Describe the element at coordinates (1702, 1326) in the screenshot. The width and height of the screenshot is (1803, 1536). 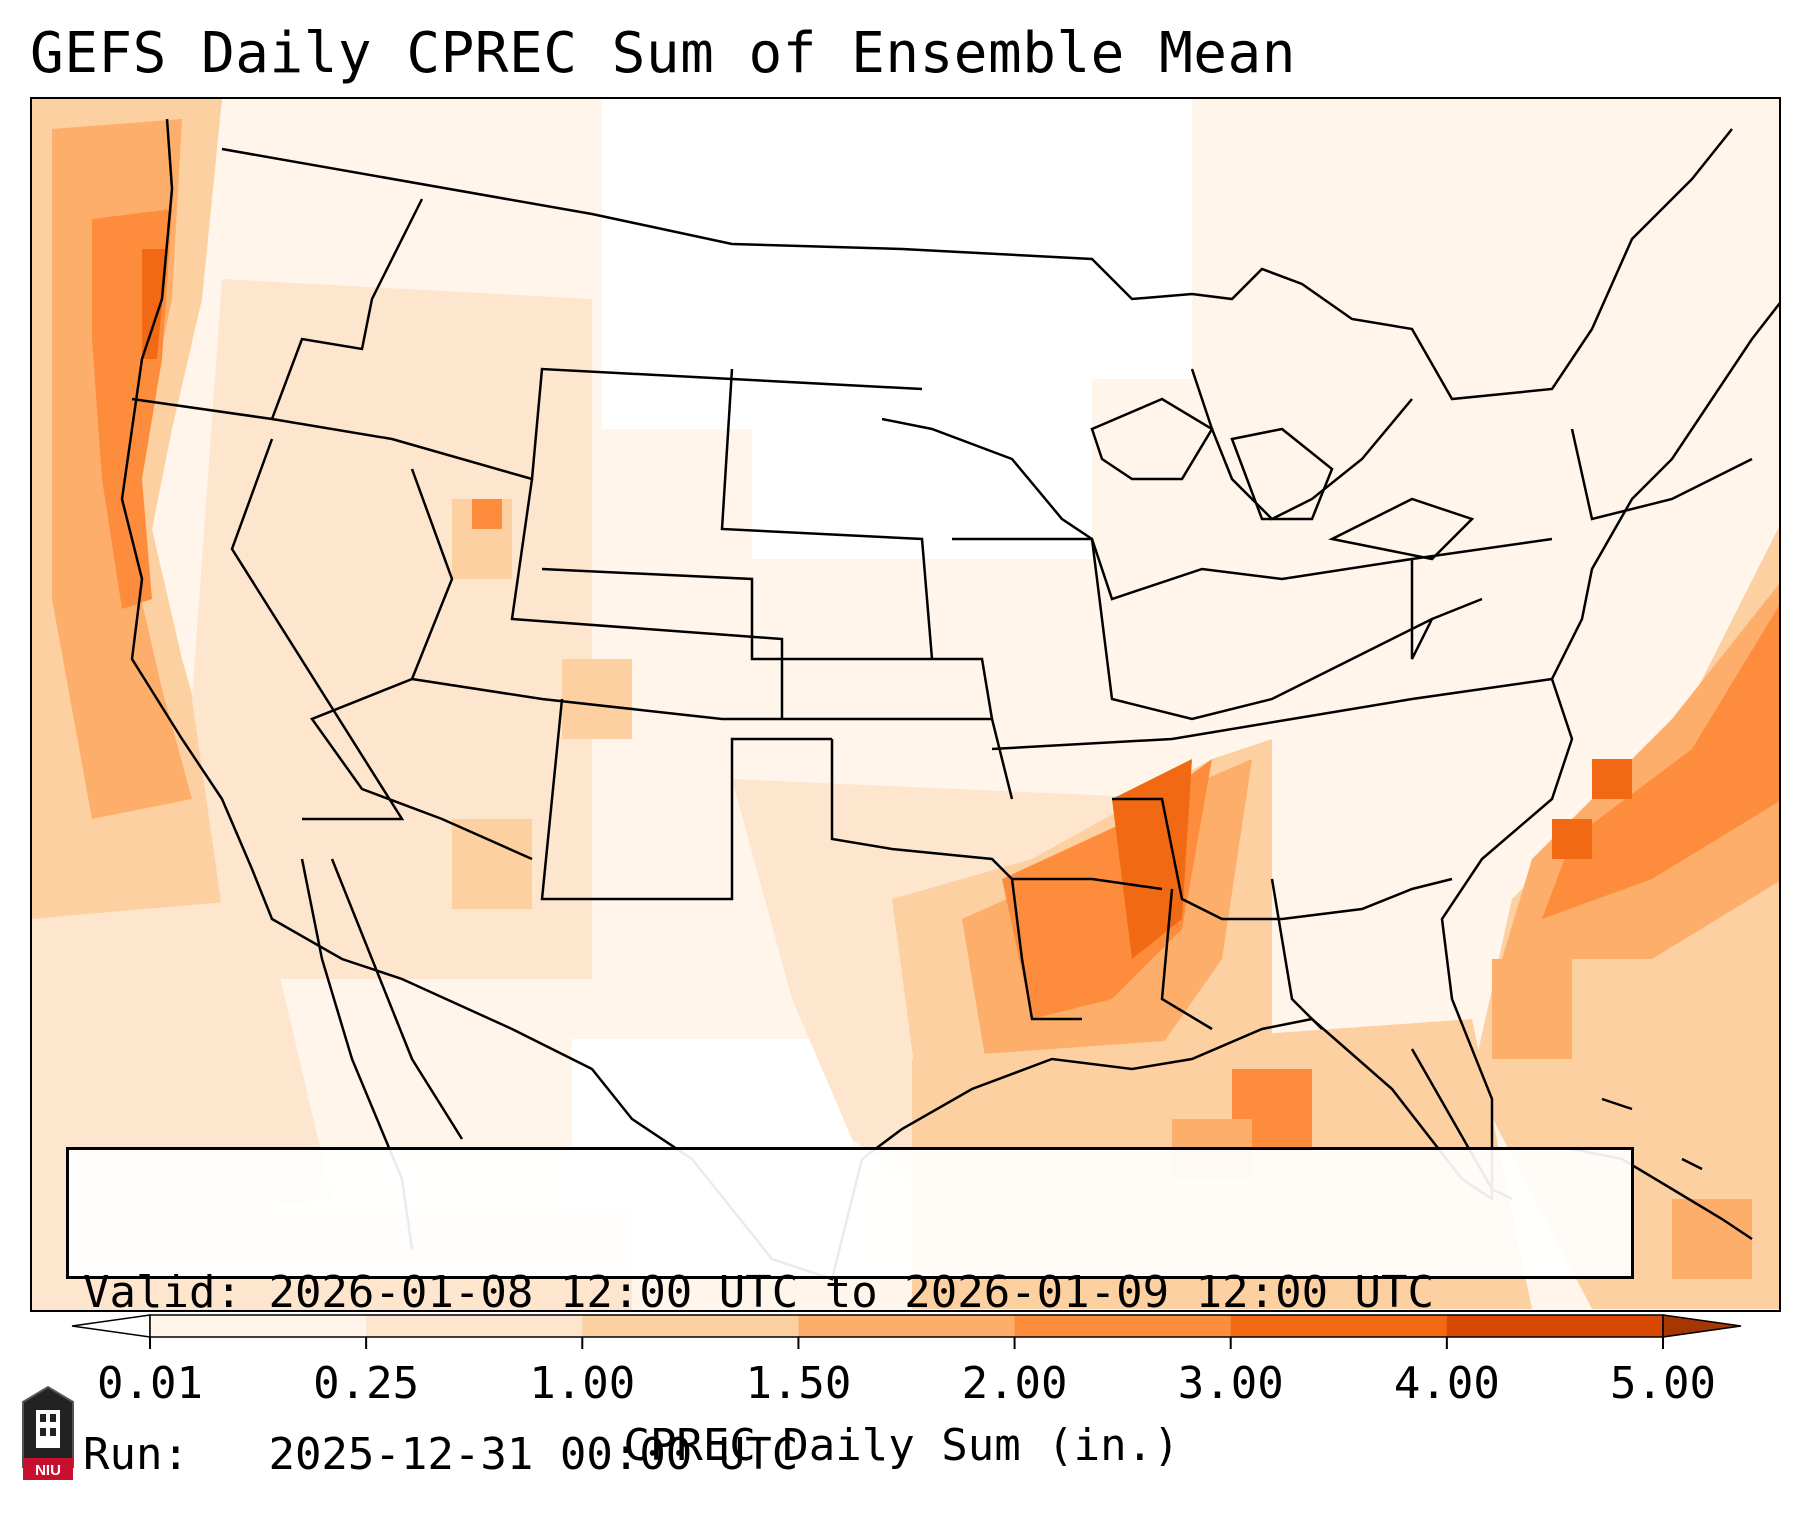
I see `colorbar-max-extension` at that location.